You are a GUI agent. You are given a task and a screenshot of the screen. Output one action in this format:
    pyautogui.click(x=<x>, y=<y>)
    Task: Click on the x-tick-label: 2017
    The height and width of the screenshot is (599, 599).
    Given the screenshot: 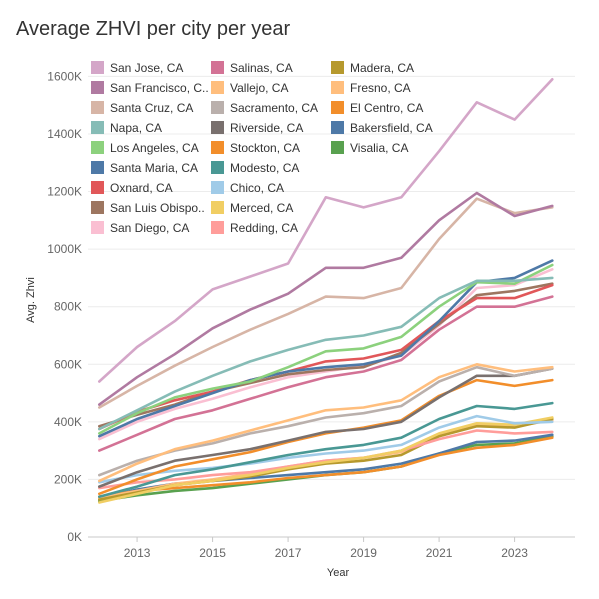 What is the action you would take?
    pyautogui.click(x=288, y=553)
    